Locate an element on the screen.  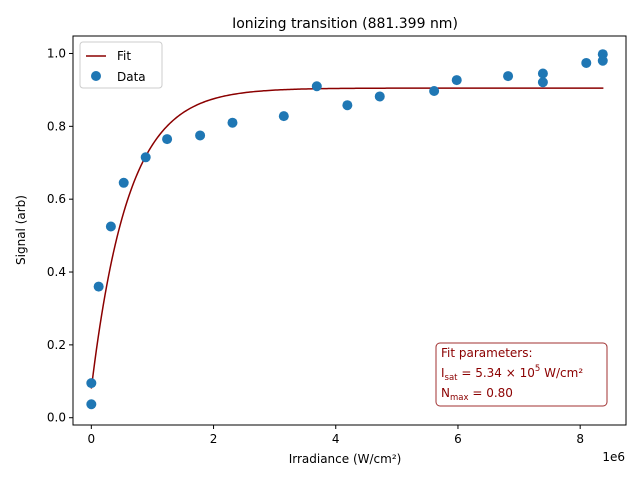
fit-nmax-sub: max is located at coordinates (459, 398).